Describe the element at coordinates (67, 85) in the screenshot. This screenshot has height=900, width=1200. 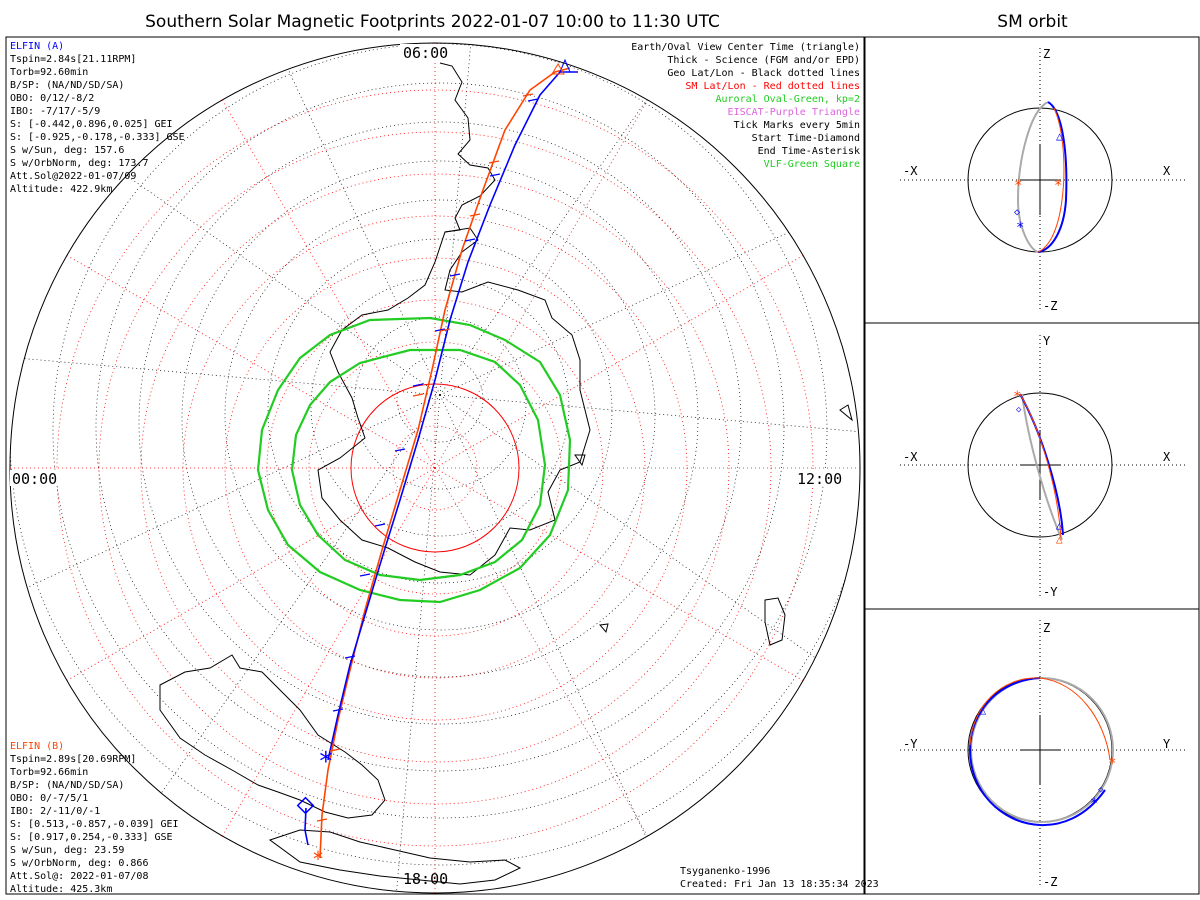
I see `elfin-a-line: B/SP: (NA/ND/SD/SA)` at that location.